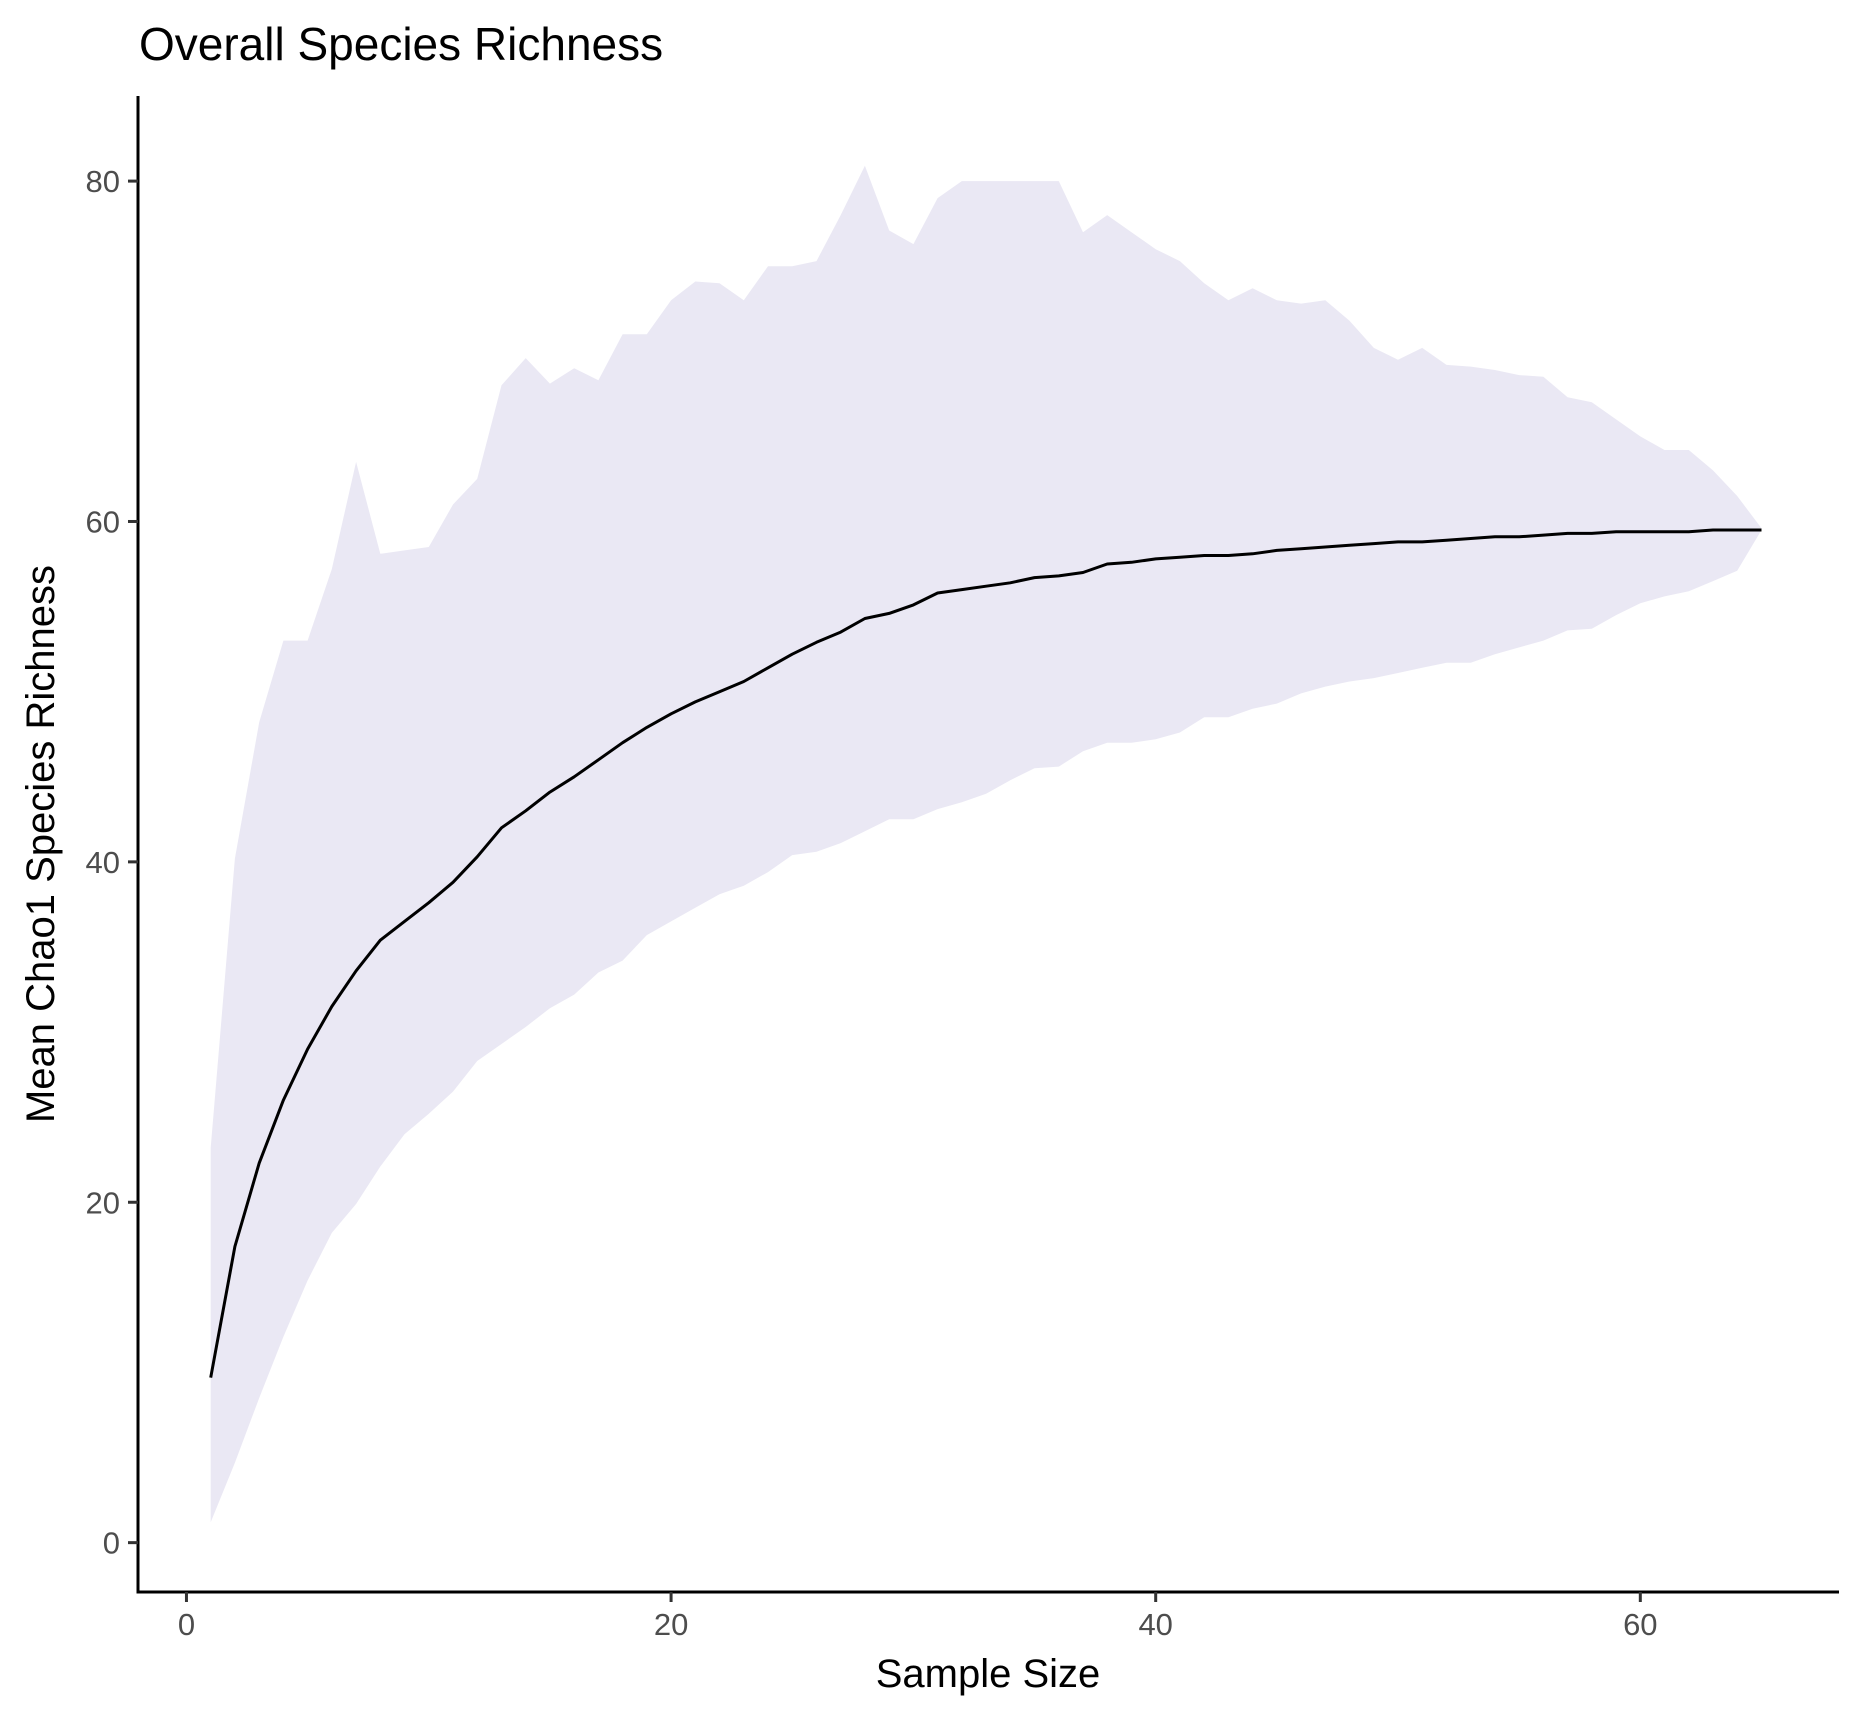 This screenshot has height=1718, width=1856. What do you see at coordinates (103, 181) in the screenshot?
I see `y-tick-label: 80` at bounding box center [103, 181].